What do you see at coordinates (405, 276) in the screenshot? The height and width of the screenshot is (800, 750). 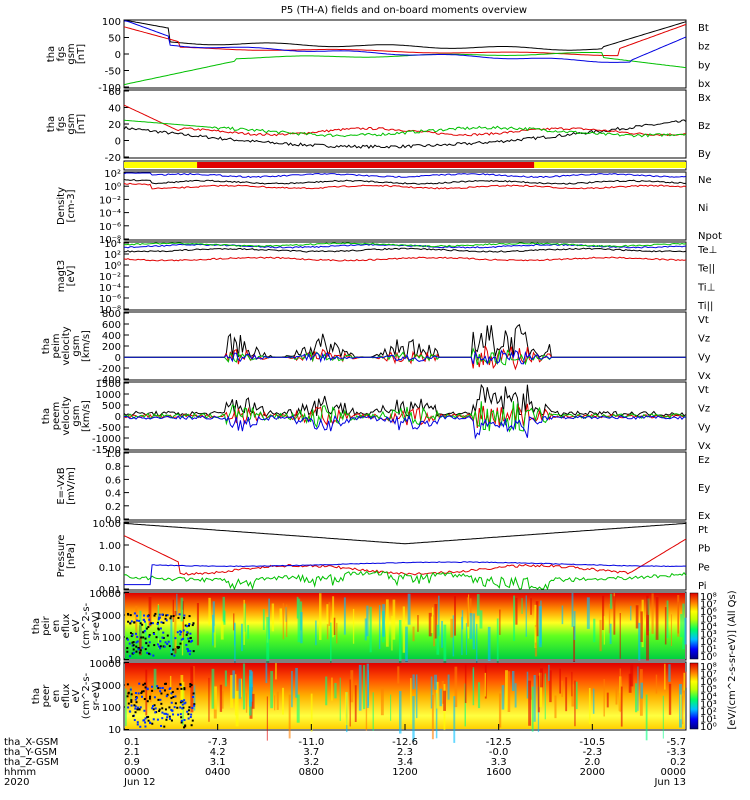 I see `panel-frame` at bounding box center [405, 276].